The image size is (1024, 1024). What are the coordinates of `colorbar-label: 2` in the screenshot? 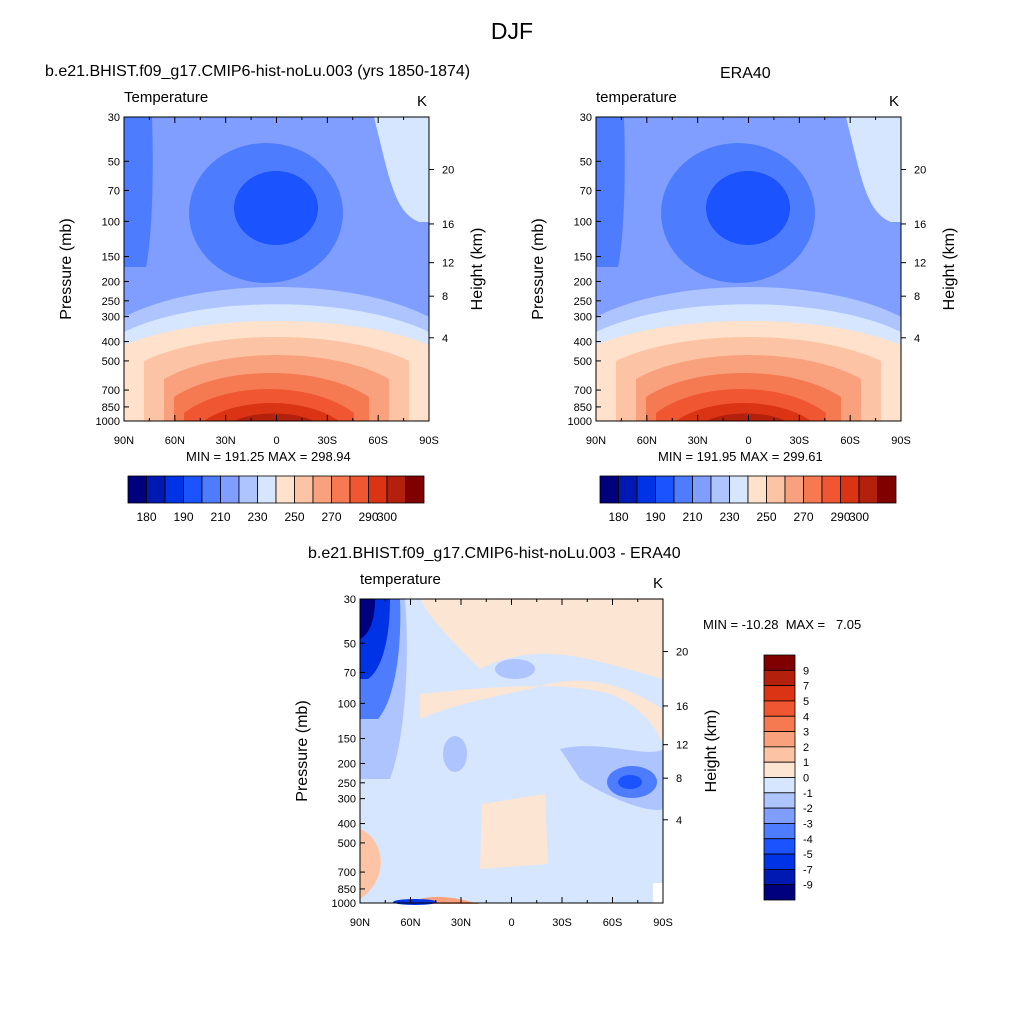 It's located at (806, 748).